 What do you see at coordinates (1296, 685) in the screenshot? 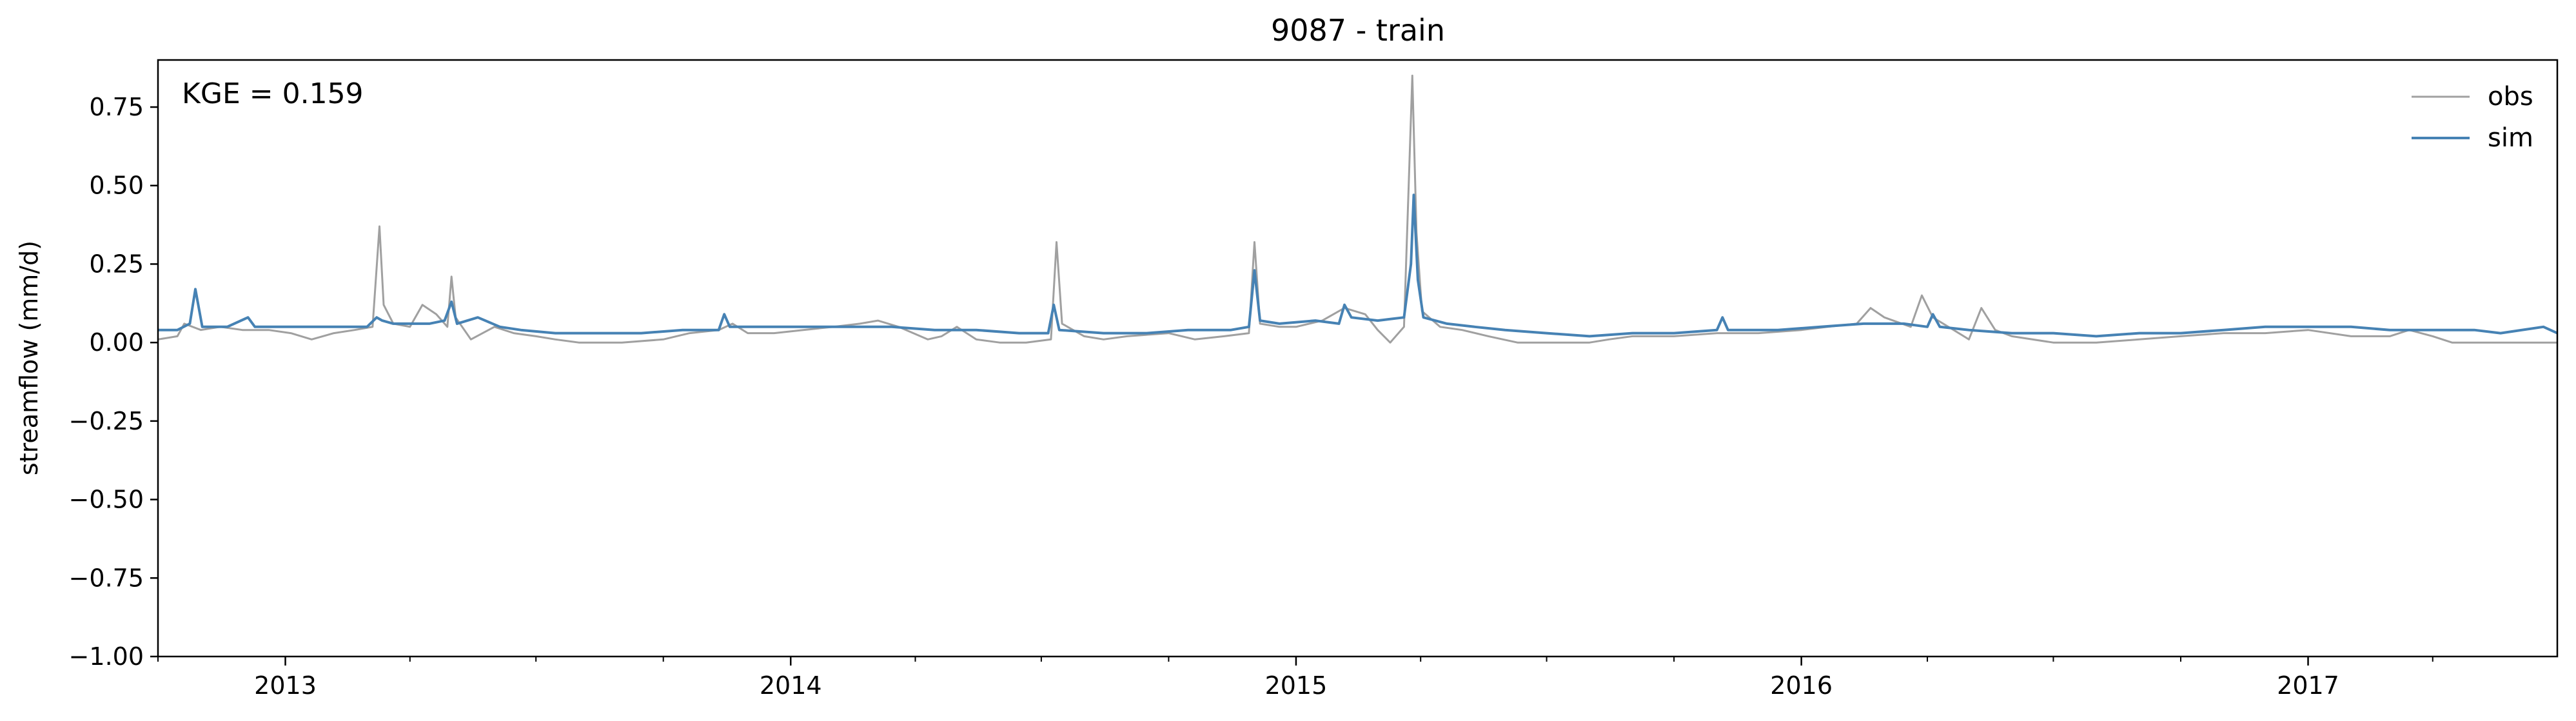
I see `x-tick-label: 2015` at bounding box center [1296, 685].